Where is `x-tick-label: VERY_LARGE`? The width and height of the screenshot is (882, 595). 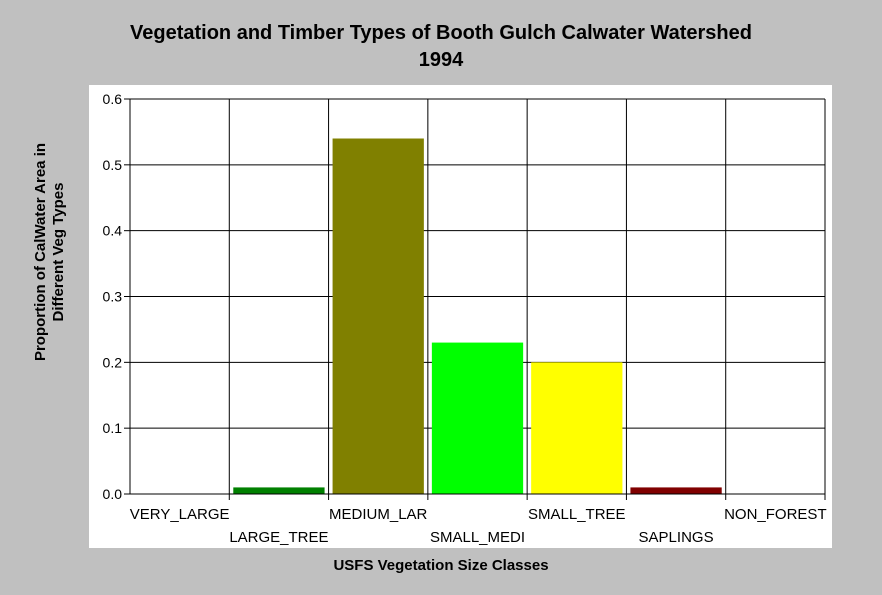
x-tick-label: VERY_LARGE is located at coordinates (180, 514).